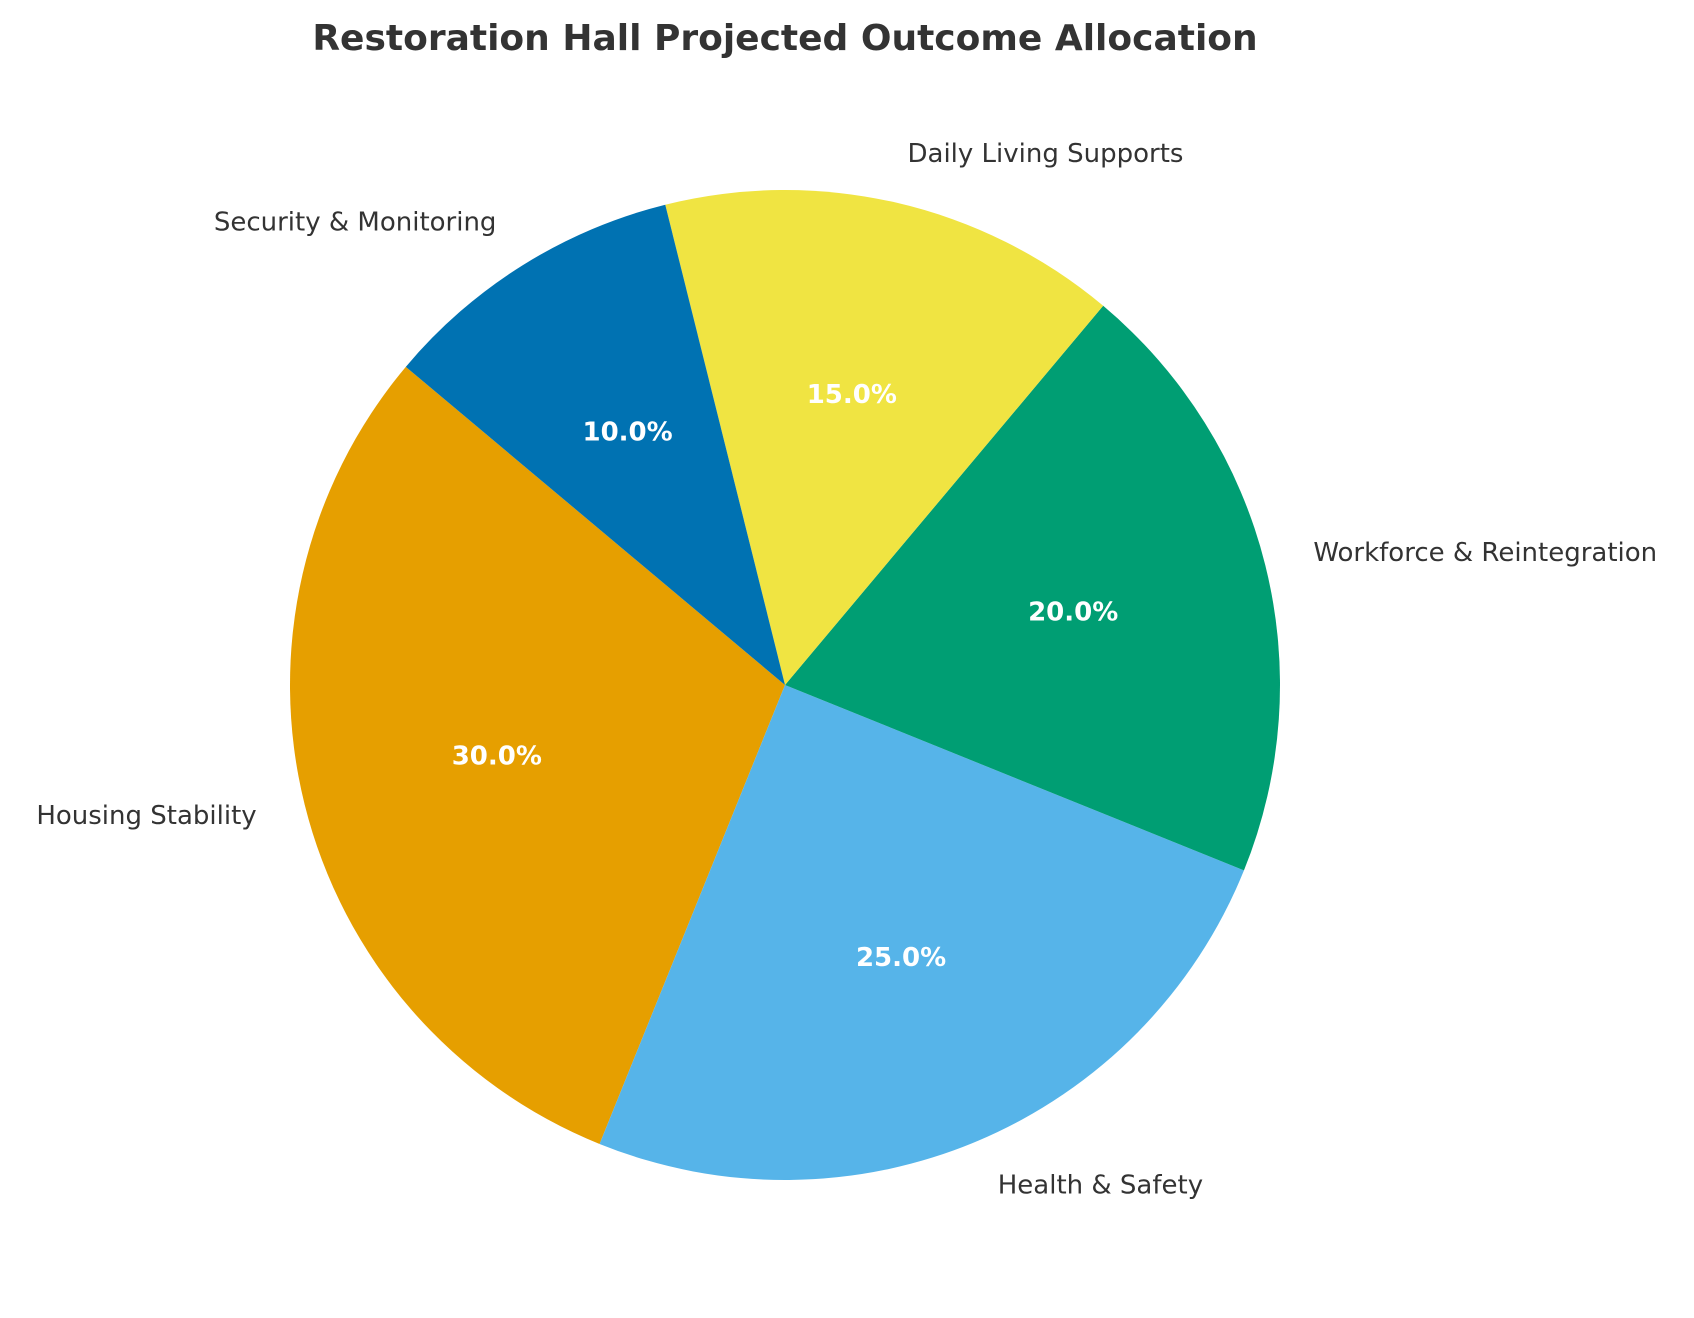 Image resolution: width=1694 pixels, height=1318 pixels. I want to click on slice-percent-daily-living-supports: 15.0%, so click(852, 395).